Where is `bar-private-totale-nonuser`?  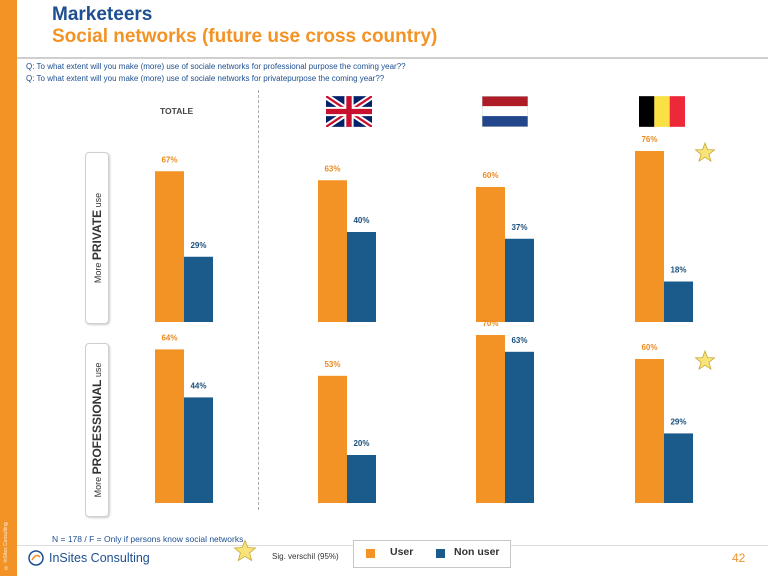 bar-private-totale-nonuser is located at coordinates (198, 289).